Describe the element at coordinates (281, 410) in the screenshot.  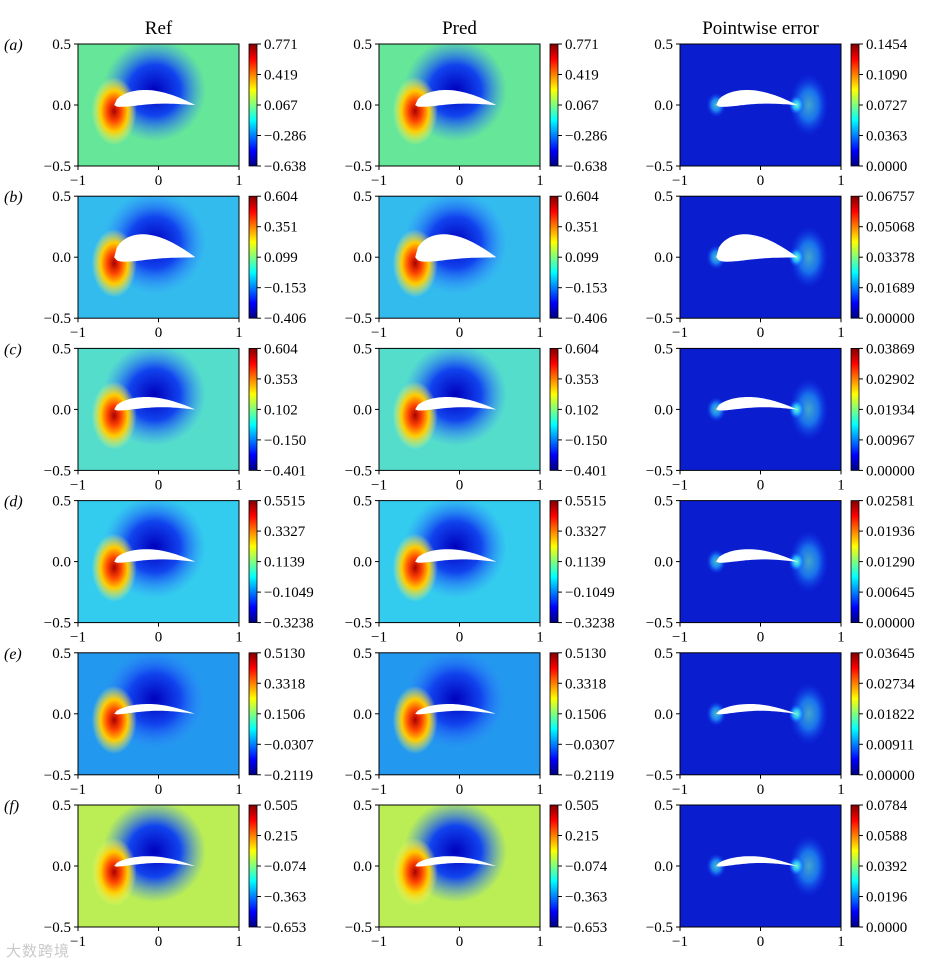
I see `colorbar-tick-label: 0.102` at that location.